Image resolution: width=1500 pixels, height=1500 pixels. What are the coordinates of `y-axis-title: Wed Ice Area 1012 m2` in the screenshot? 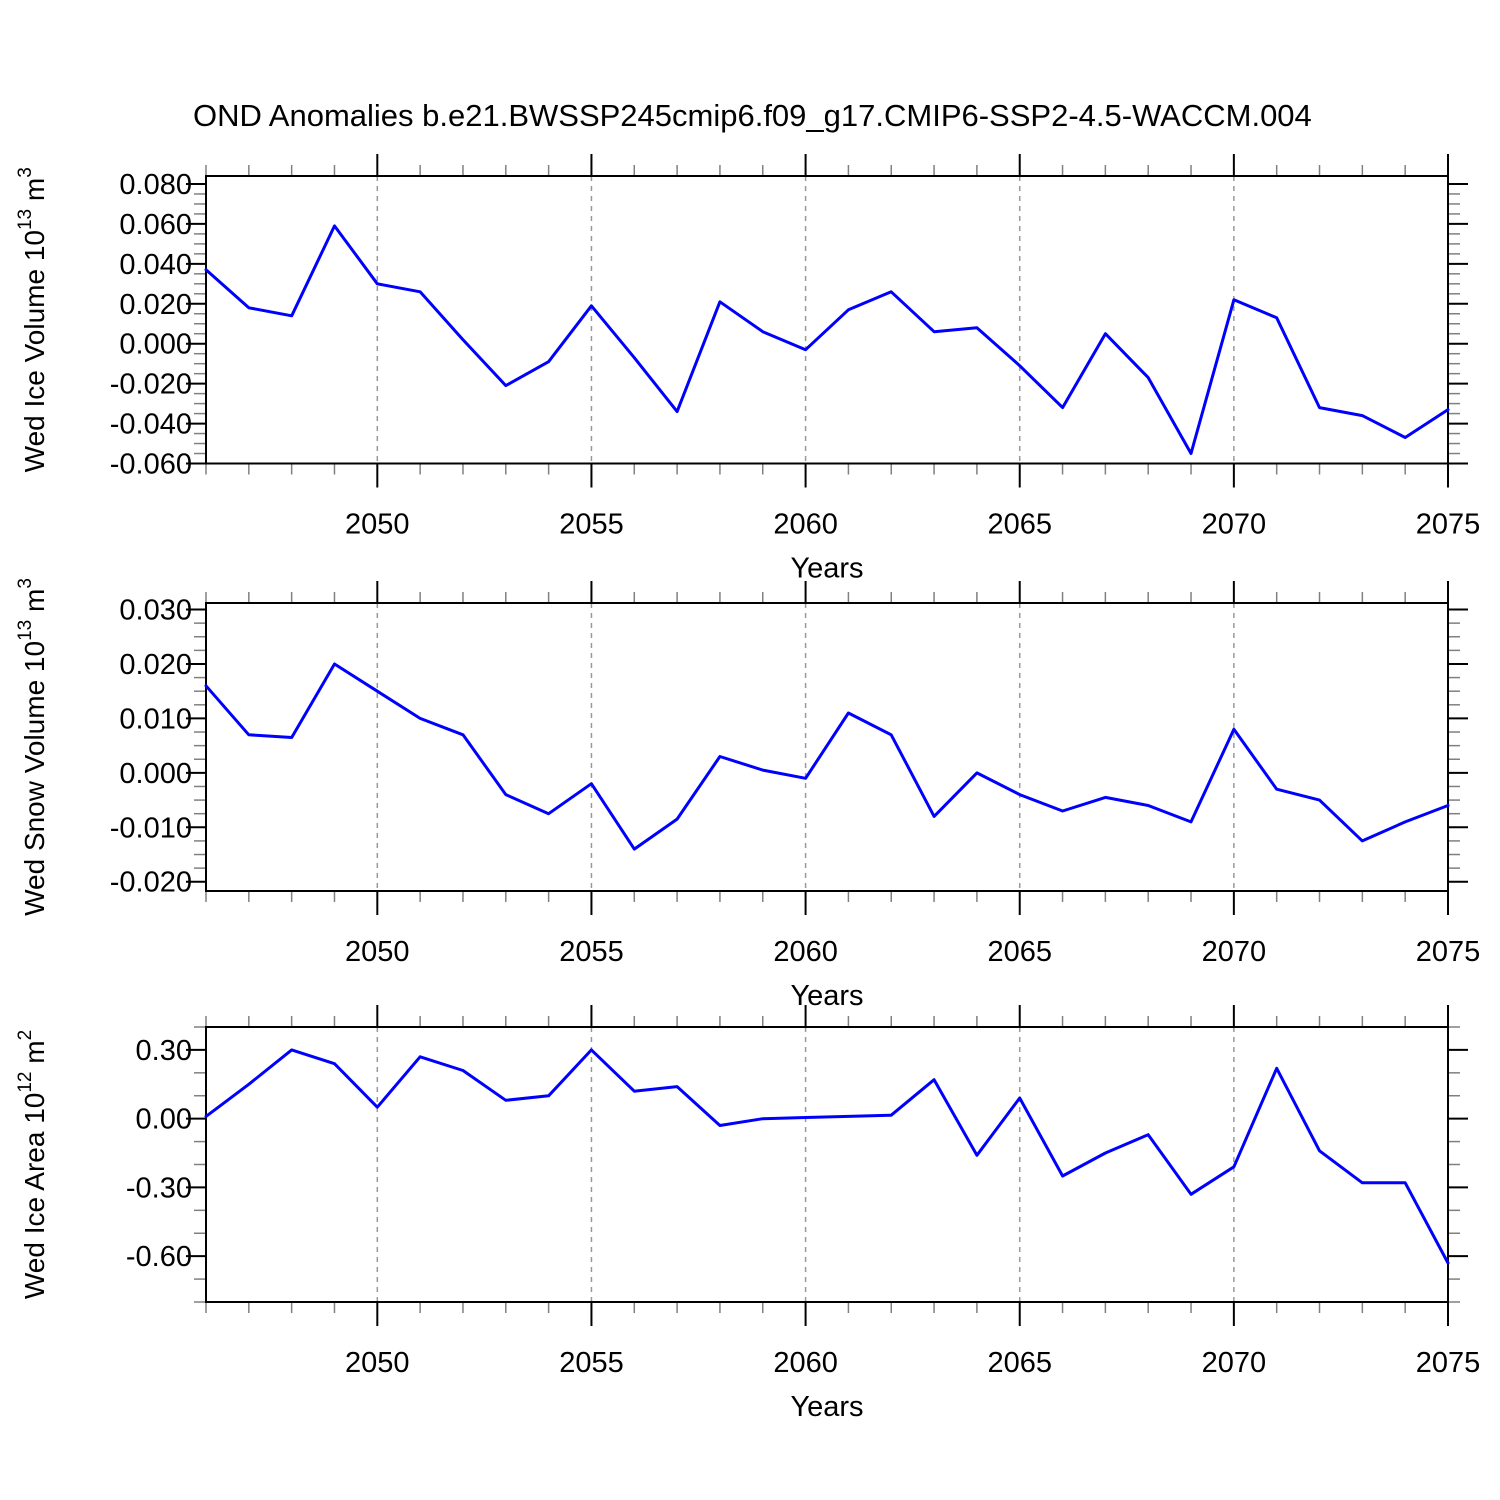 It's located at (32, 1164).